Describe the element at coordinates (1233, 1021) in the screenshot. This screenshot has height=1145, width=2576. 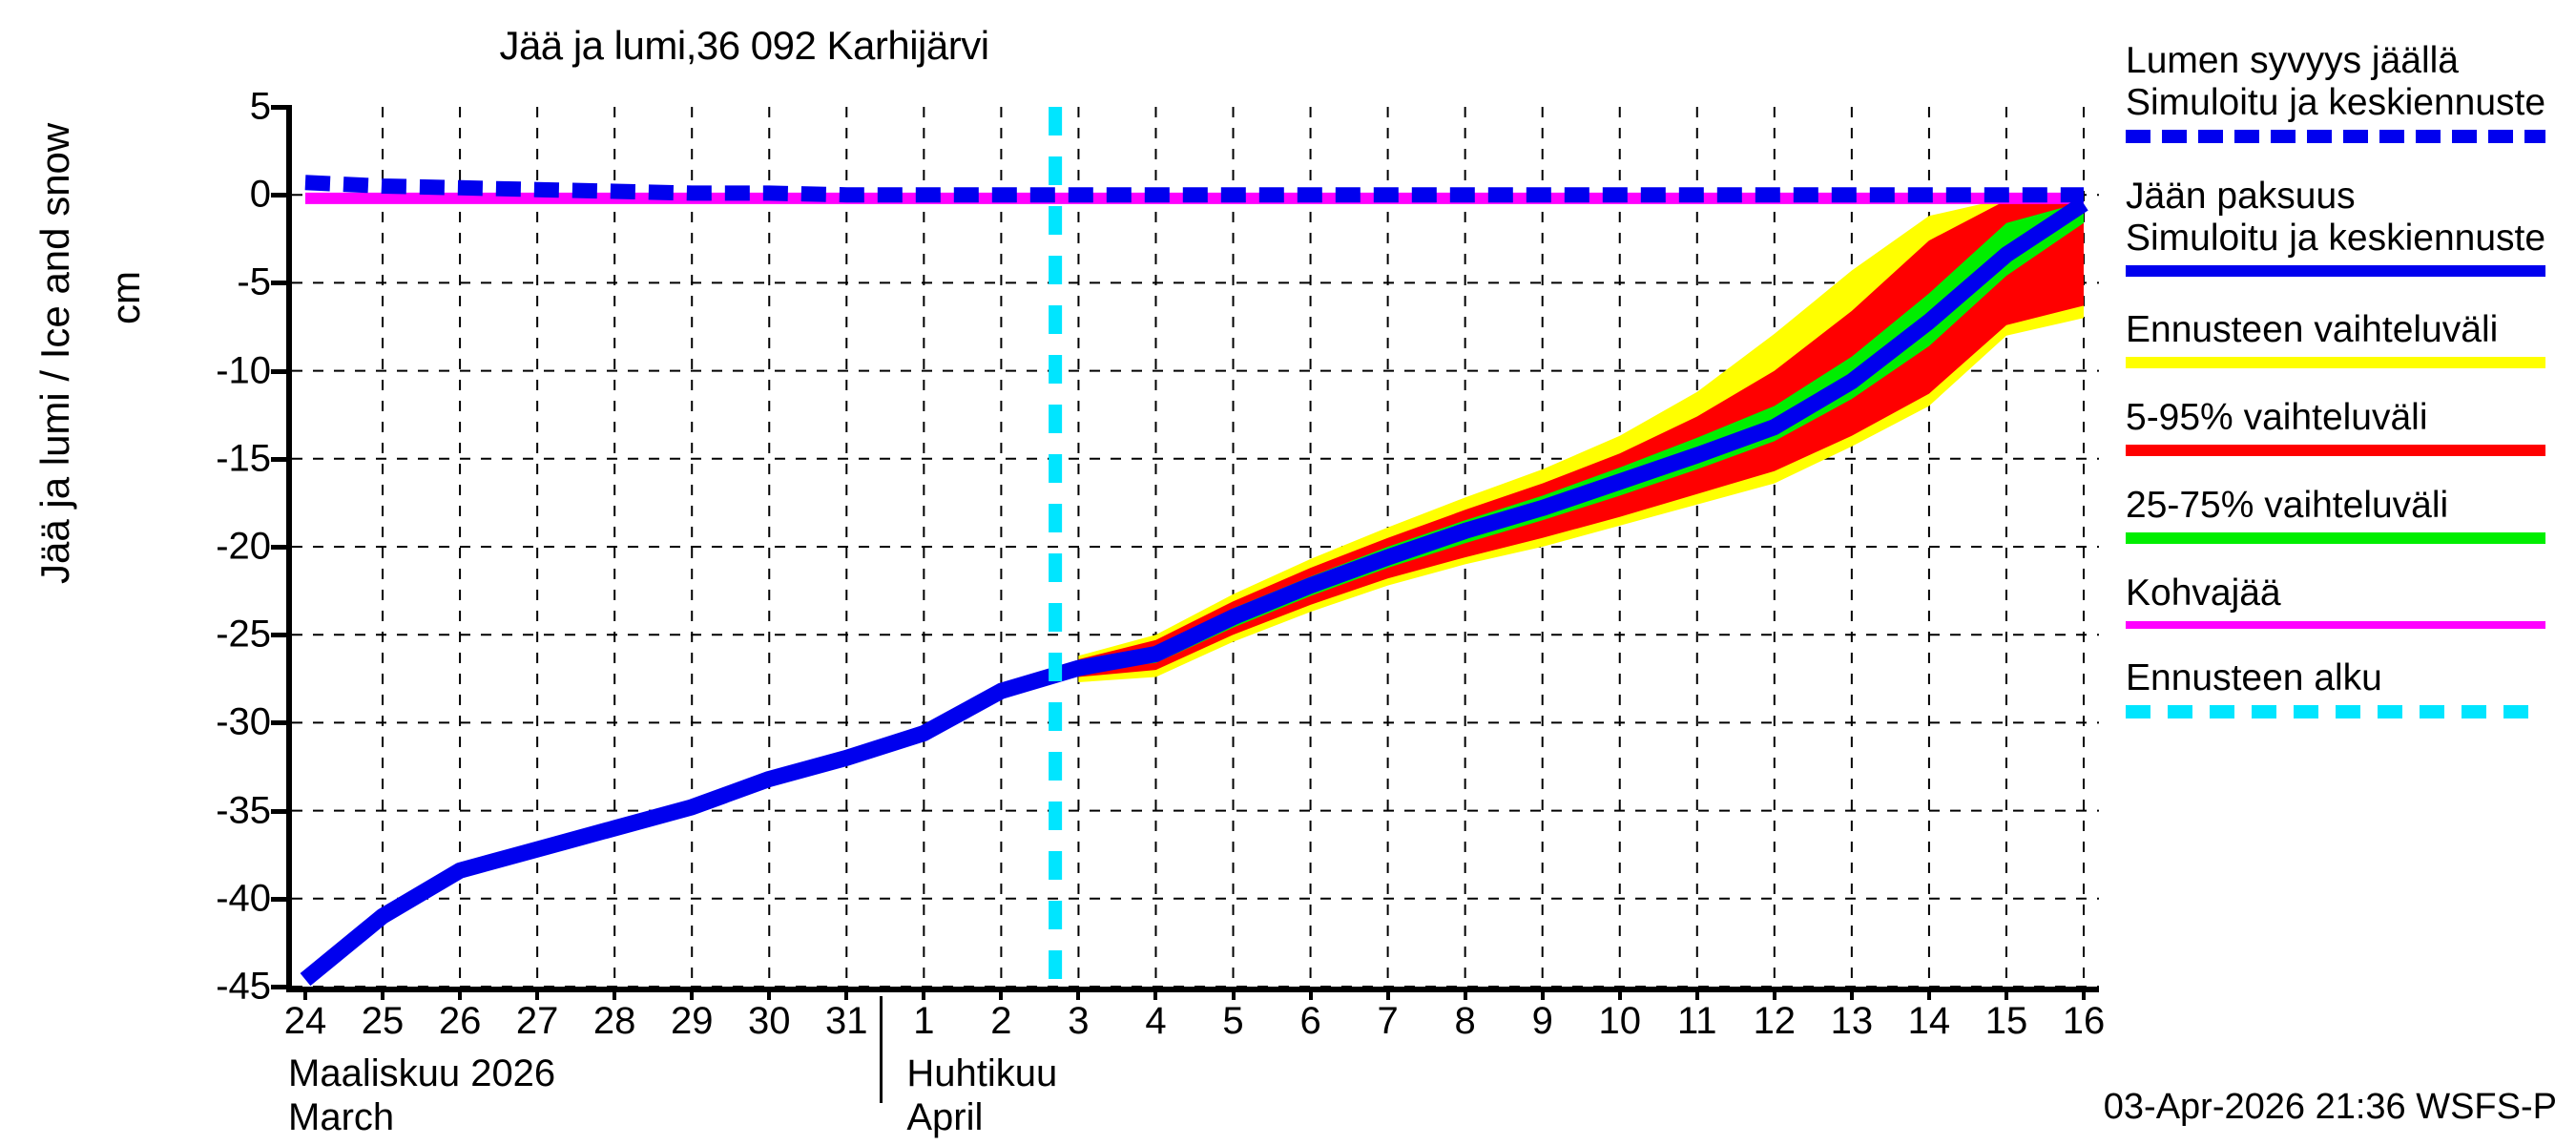
I see `x-tick-label: 5` at that location.